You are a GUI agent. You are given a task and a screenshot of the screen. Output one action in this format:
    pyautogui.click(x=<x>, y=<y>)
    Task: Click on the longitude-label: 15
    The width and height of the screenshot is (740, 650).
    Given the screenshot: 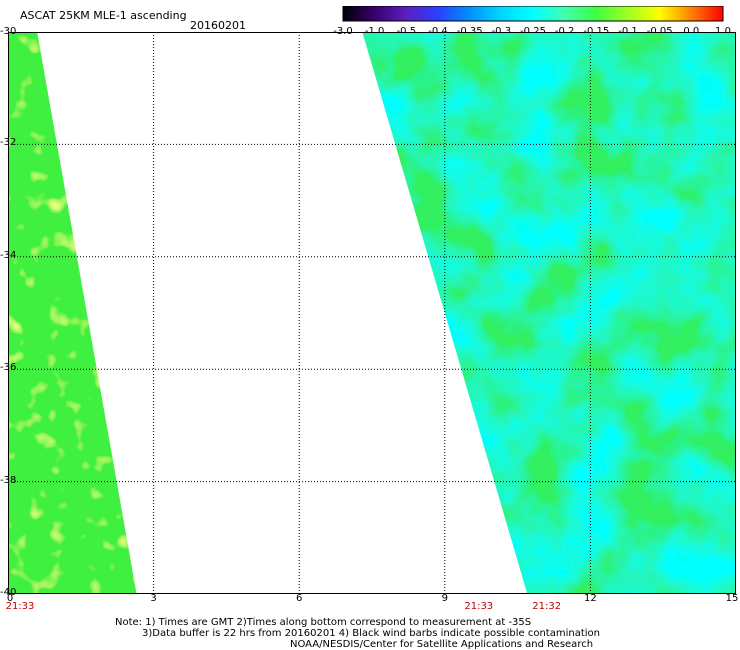 What is the action you would take?
    pyautogui.click(x=732, y=598)
    